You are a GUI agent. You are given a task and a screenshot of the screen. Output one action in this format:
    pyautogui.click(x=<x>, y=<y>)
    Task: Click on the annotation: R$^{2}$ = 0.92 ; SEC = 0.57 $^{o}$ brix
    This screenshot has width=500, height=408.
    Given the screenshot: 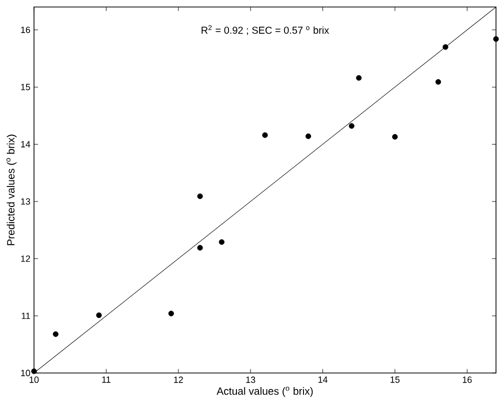 What is the action you would take?
    pyautogui.click(x=266, y=30)
    